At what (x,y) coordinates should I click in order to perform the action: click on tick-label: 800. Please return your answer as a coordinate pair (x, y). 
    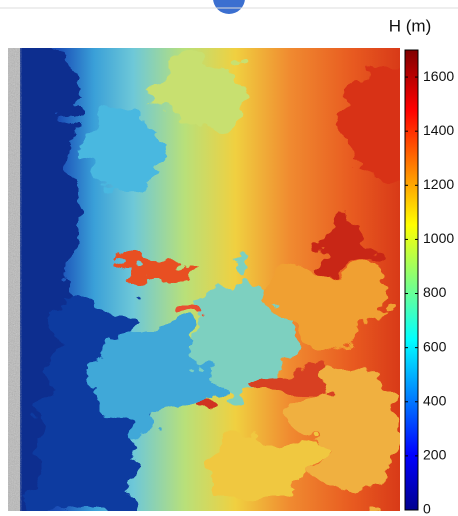
    Looking at the image, I should click on (435, 292).